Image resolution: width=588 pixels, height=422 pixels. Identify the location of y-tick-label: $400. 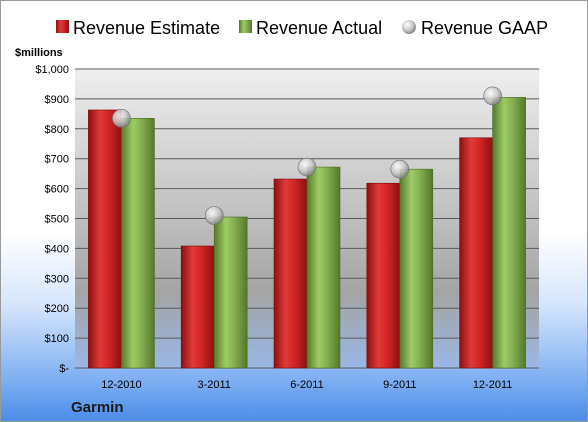
(57, 249).